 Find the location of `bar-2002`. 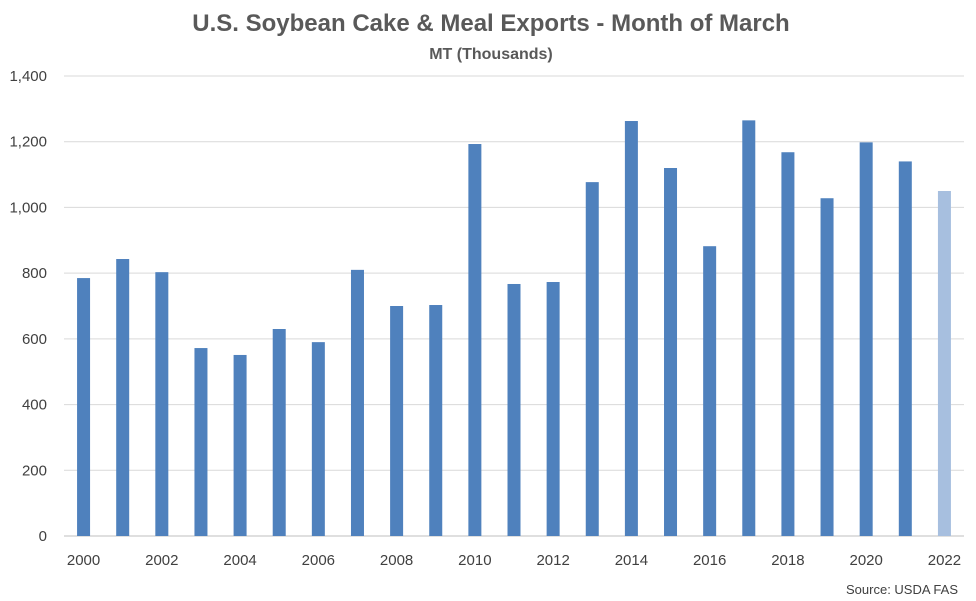

bar-2002 is located at coordinates (162, 404).